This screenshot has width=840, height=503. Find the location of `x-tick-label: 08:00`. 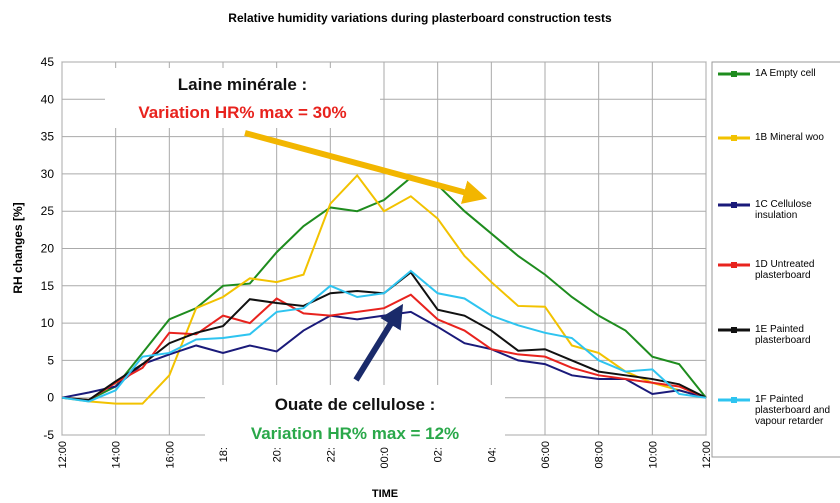

x-tick-label: 08:00 is located at coordinates (600, 455).